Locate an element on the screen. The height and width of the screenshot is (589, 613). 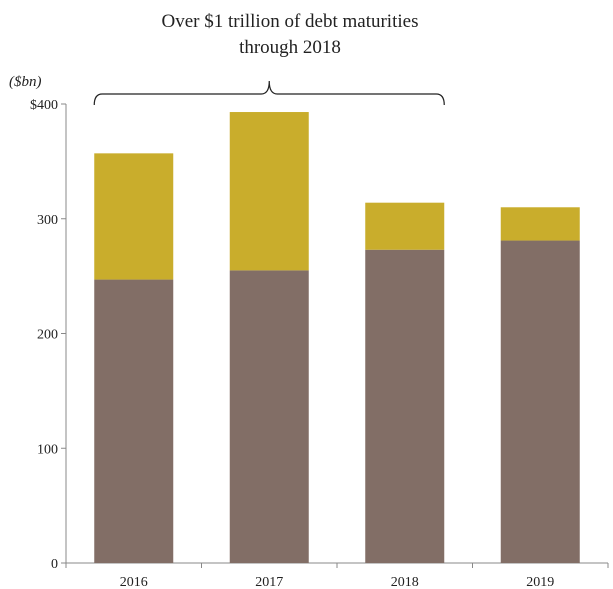
y-axis-label: ($bn) is located at coordinates (25, 82).